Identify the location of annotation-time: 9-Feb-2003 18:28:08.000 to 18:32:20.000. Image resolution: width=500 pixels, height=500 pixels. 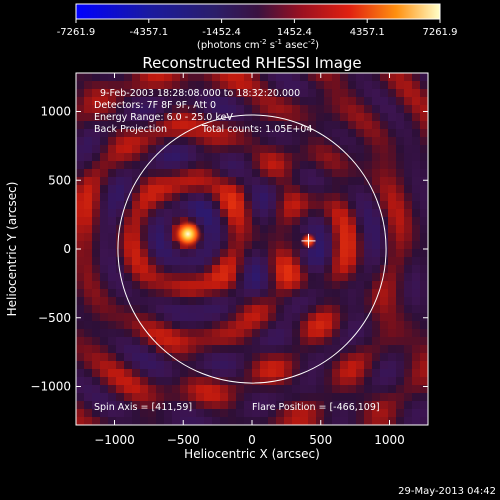
(200, 93).